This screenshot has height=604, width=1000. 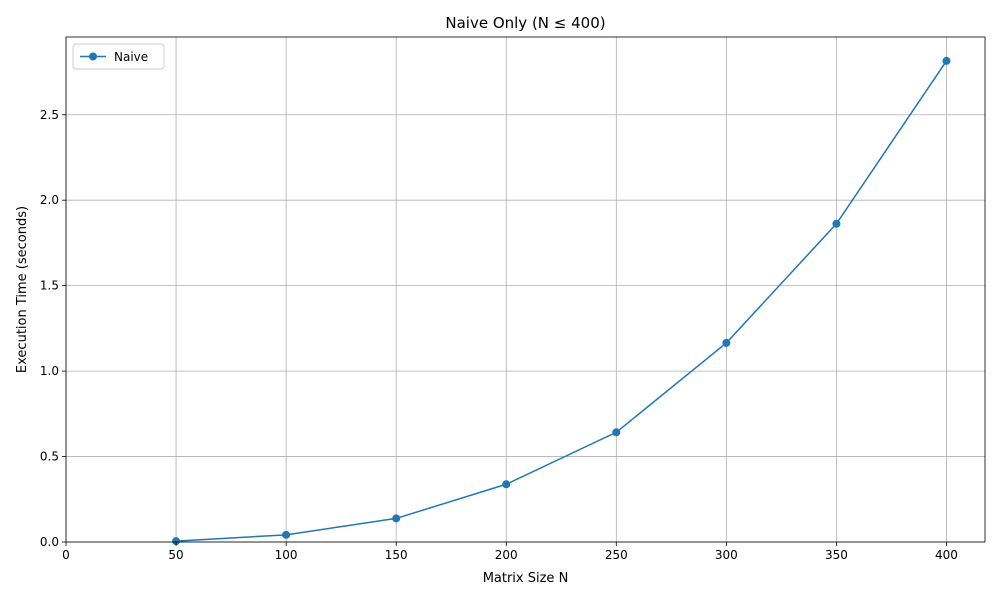 I want to click on legend-dot-marker, so click(x=93, y=56).